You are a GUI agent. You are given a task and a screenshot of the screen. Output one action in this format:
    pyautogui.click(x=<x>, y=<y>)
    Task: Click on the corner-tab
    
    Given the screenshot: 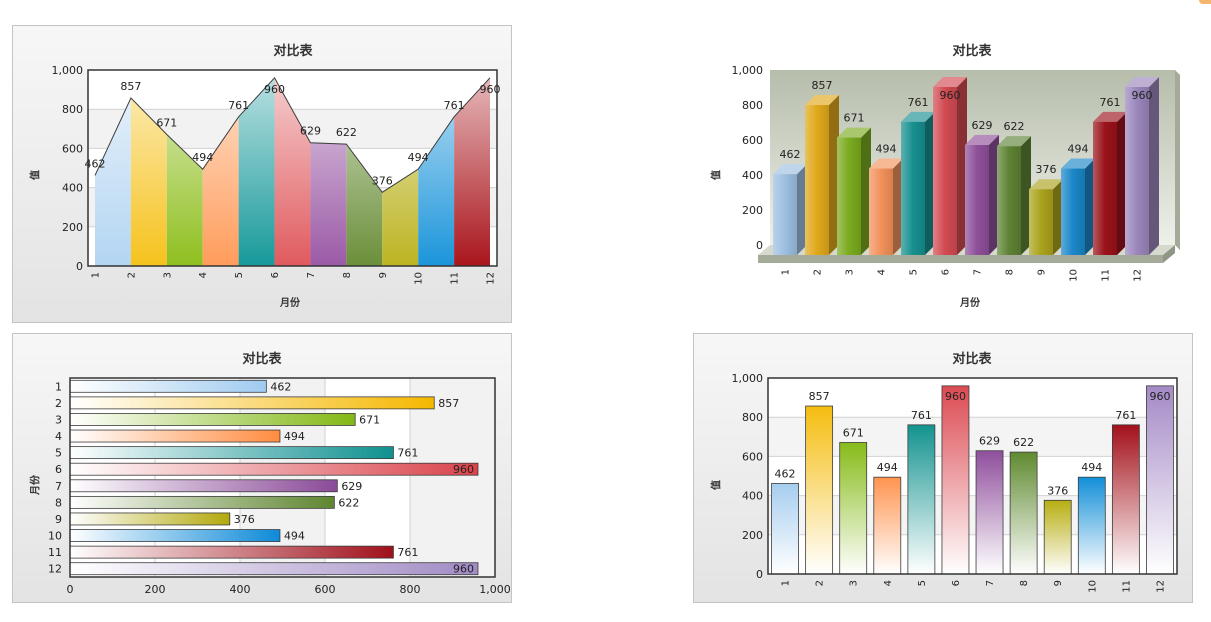 What is the action you would take?
    pyautogui.click(x=1205, y=2)
    